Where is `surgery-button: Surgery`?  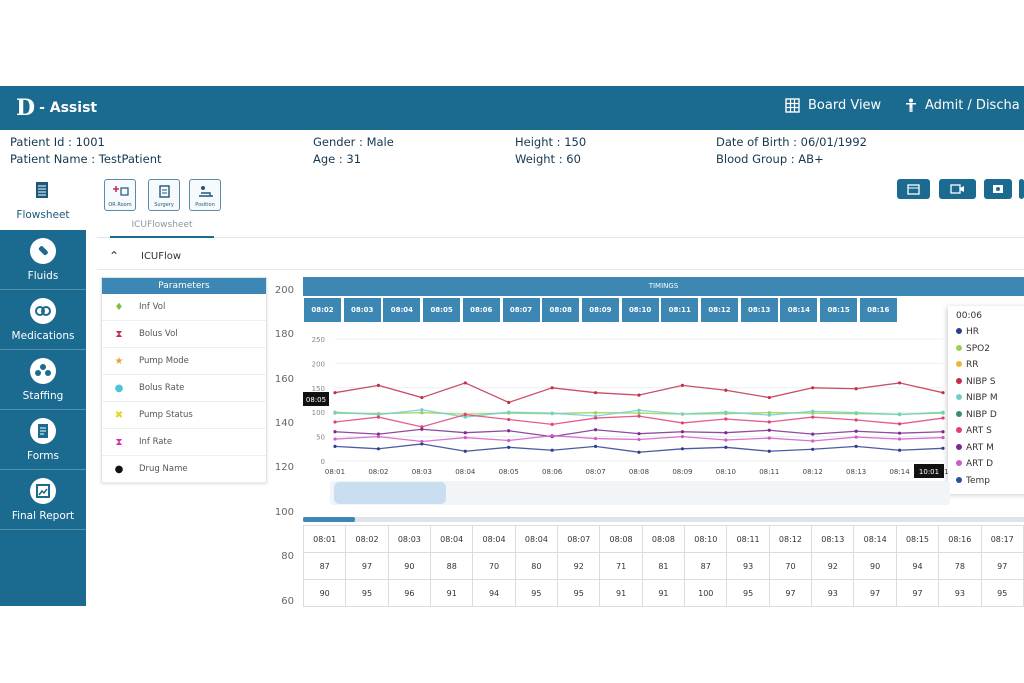 surgery-button: Surgery is located at coordinates (164, 195).